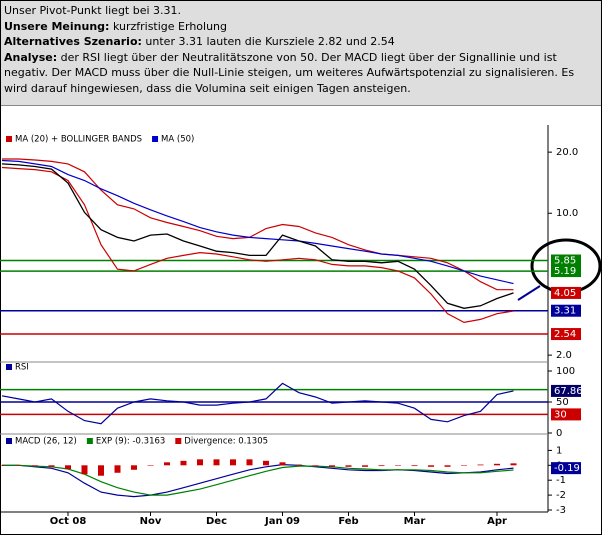 The height and width of the screenshot is (535, 602). I want to click on comment-text: kurzfristige Erholung, so click(169, 26).